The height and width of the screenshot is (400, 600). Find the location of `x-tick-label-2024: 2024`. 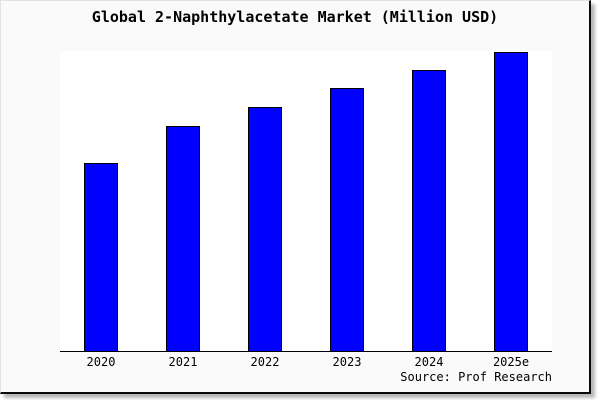

x-tick-label-2024: 2024 is located at coordinates (429, 362).